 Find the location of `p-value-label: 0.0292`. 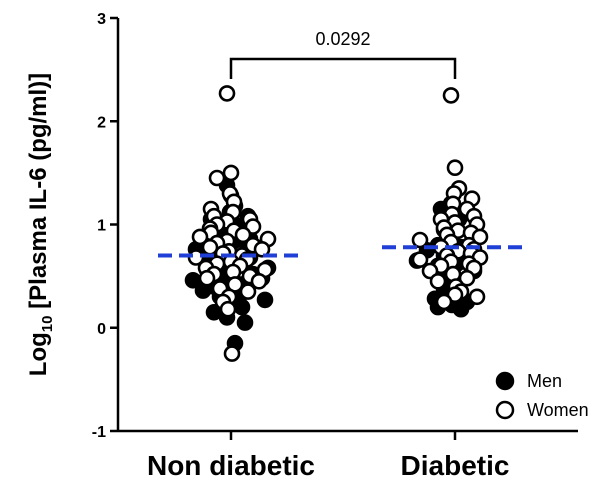

p-value-label: 0.0292 is located at coordinates (342, 39).